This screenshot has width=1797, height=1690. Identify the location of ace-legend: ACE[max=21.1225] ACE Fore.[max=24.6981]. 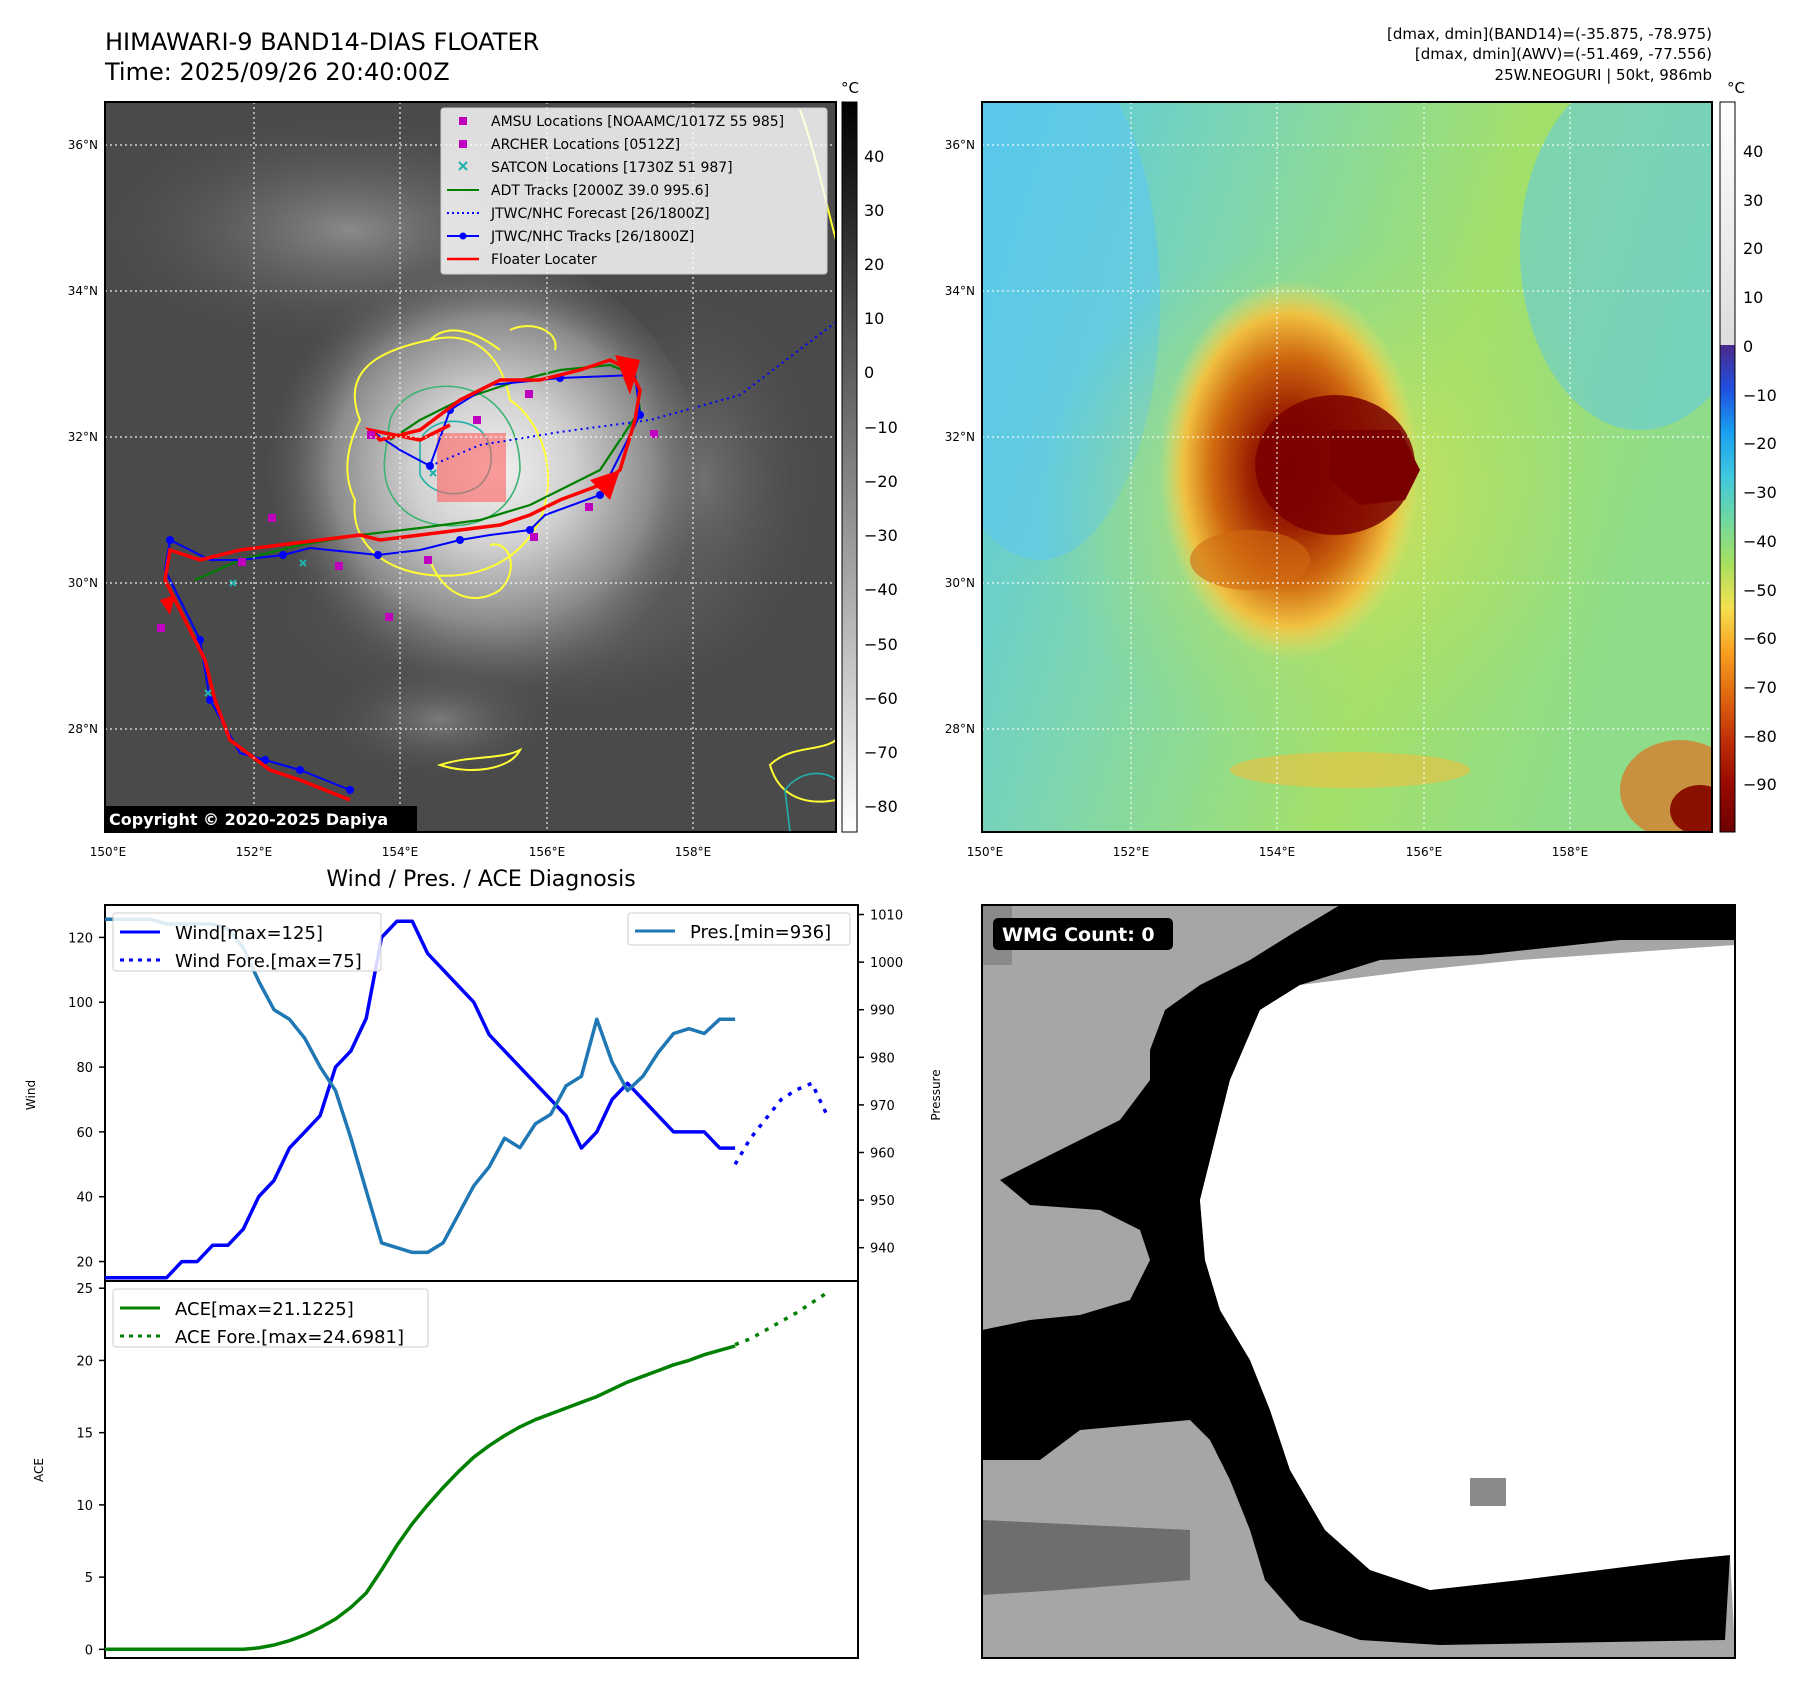
(270, 1318).